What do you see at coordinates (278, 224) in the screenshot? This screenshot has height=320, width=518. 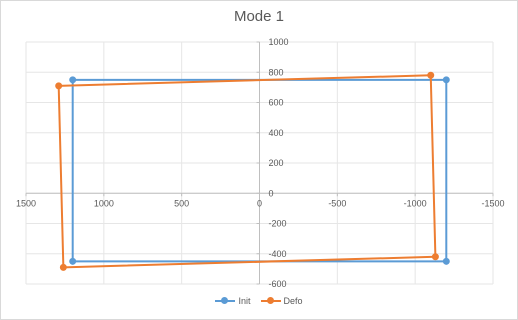 I see `y-tick-label: -200` at bounding box center [278, 224].